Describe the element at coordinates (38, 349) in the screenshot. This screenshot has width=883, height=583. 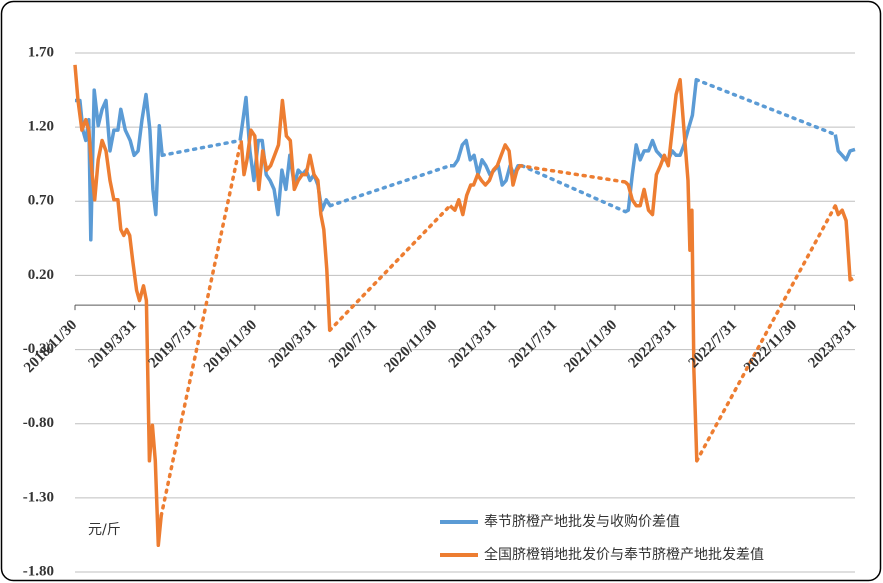
I see `y-tick-label: -0.30` at that location.